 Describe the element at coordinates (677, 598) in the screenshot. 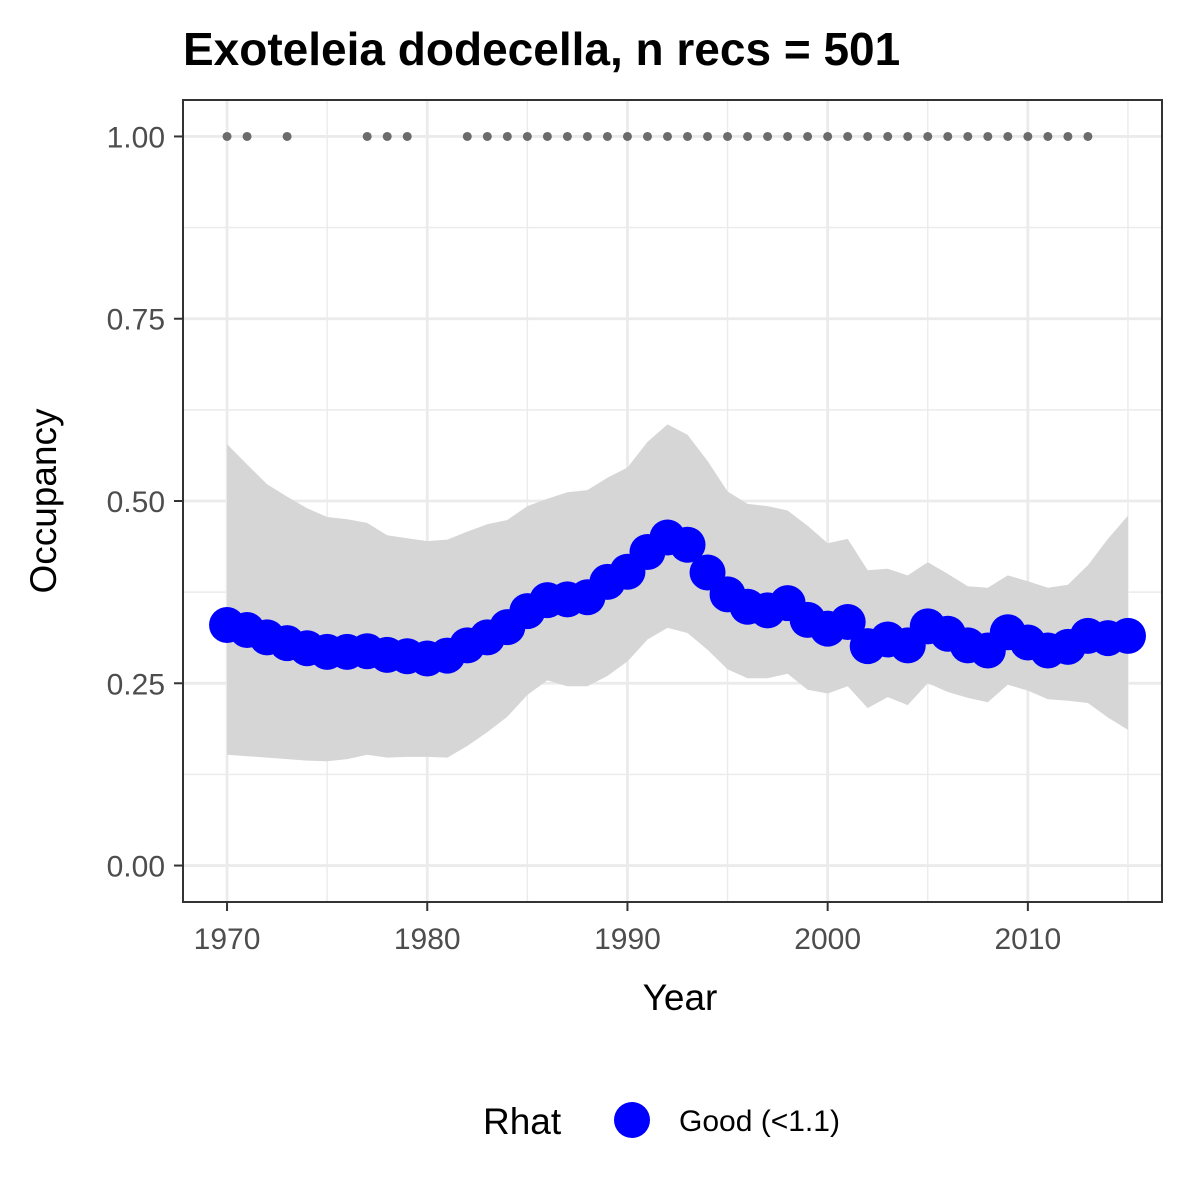

I see `series-points` at that location.